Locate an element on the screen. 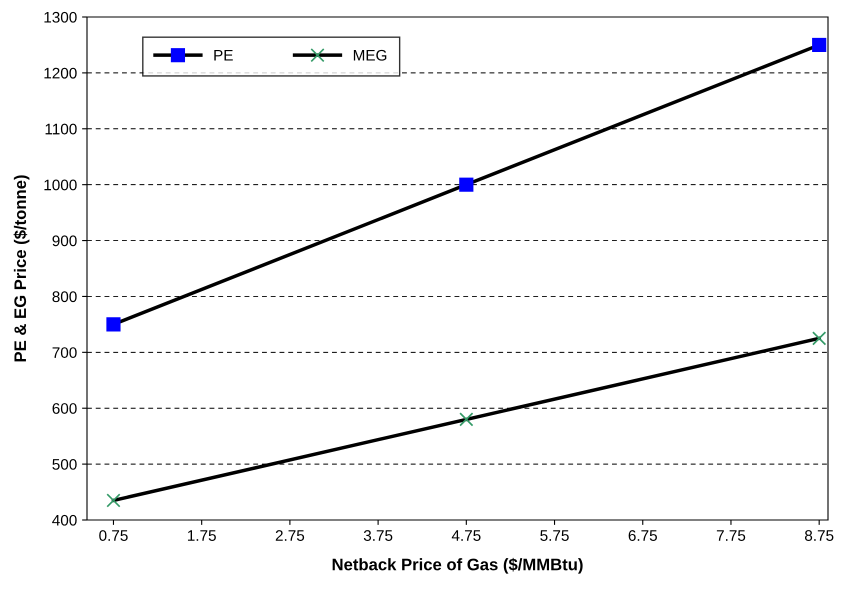  x-axis-title: Netback Price of Gas ($/MMBtu) is located at coordinates (457, 566).